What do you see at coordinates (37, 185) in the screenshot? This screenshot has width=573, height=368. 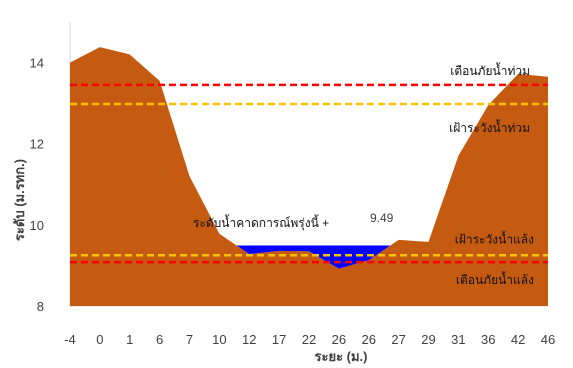 I see `y-tick-labels: 8 10 12 14` at bounding box center [37, 185].